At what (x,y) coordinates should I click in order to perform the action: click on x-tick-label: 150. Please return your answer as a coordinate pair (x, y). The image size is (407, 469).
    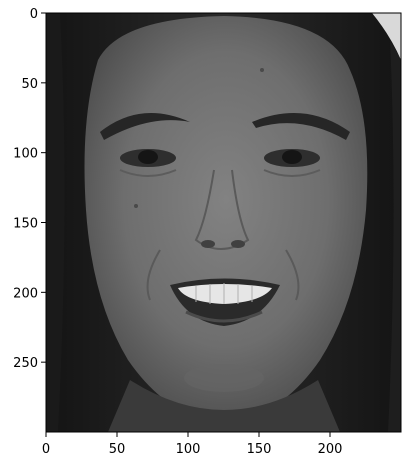
    Looking at the image, I should click on (259, 449).